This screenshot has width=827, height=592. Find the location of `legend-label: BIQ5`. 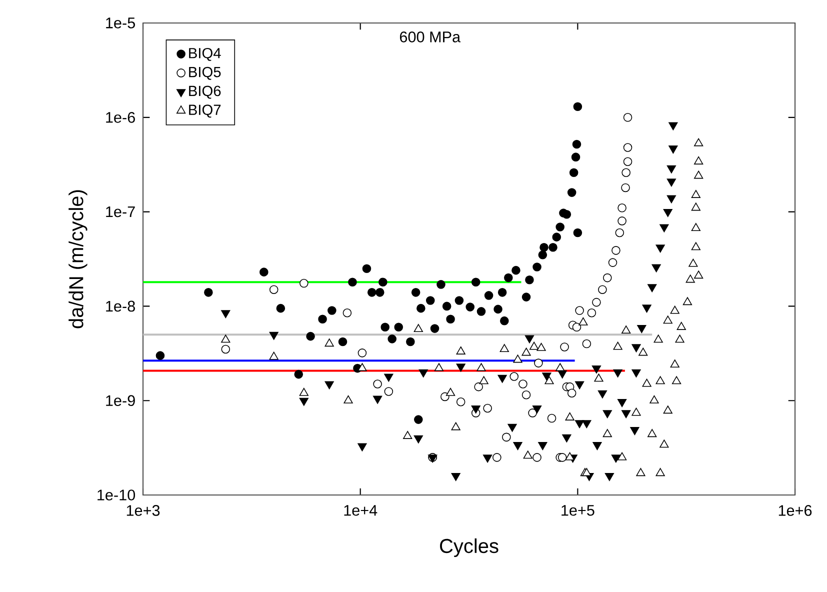

legend-label: BIQ5 is located at coordinates (205, 73).